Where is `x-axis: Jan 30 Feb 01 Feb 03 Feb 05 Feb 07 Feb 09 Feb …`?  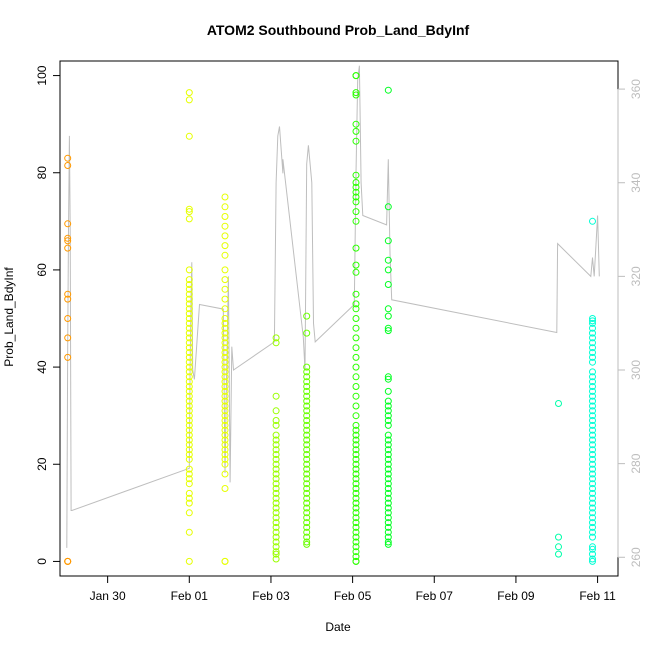 x-axis: Jan 30 Feb 01 Feb 03 Feb 05 Feb 07 Feb 09 Feb … is located at coordinates (353, 589).